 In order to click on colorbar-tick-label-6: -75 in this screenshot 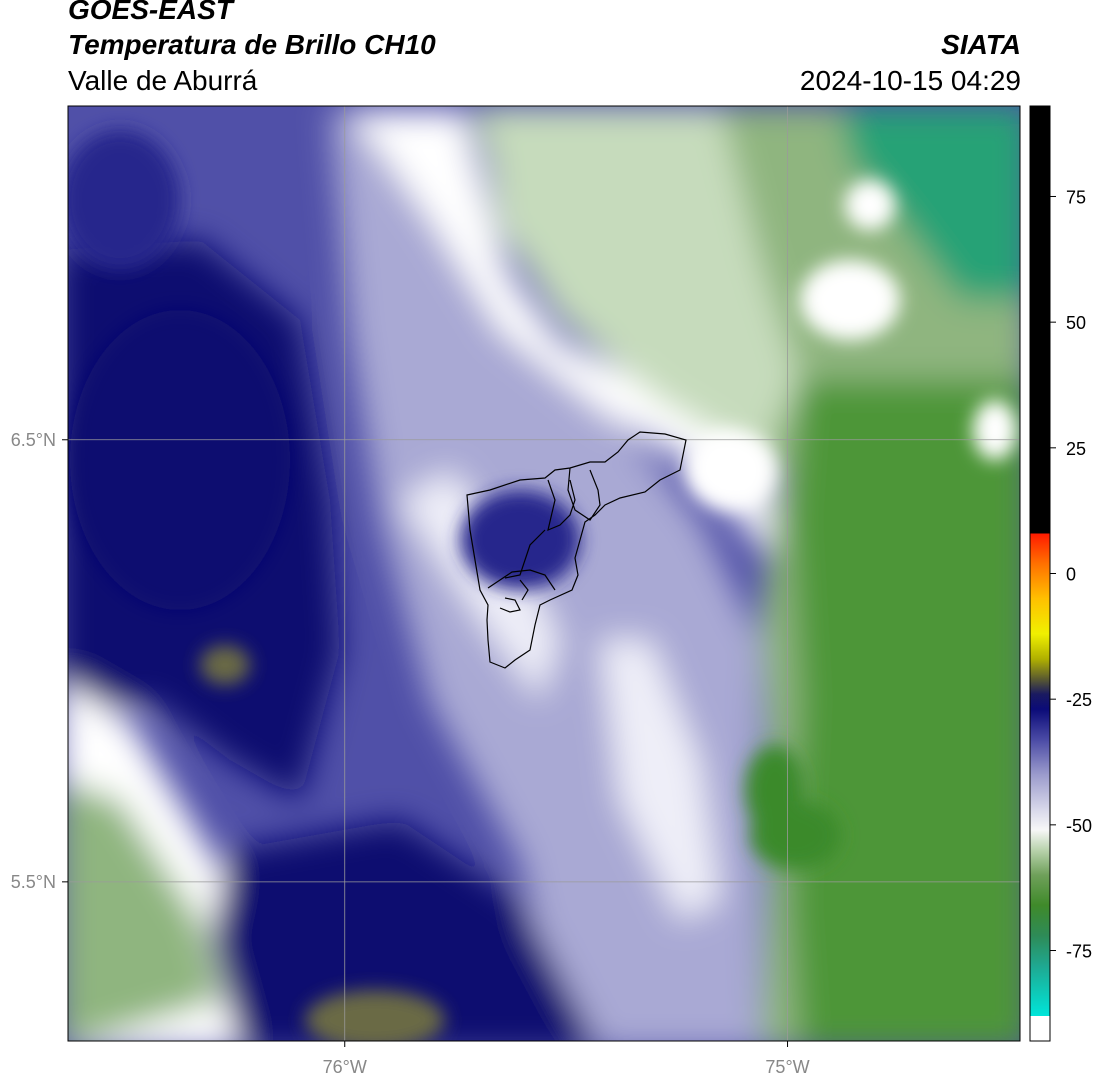, I will do `click(1079, 952)`.